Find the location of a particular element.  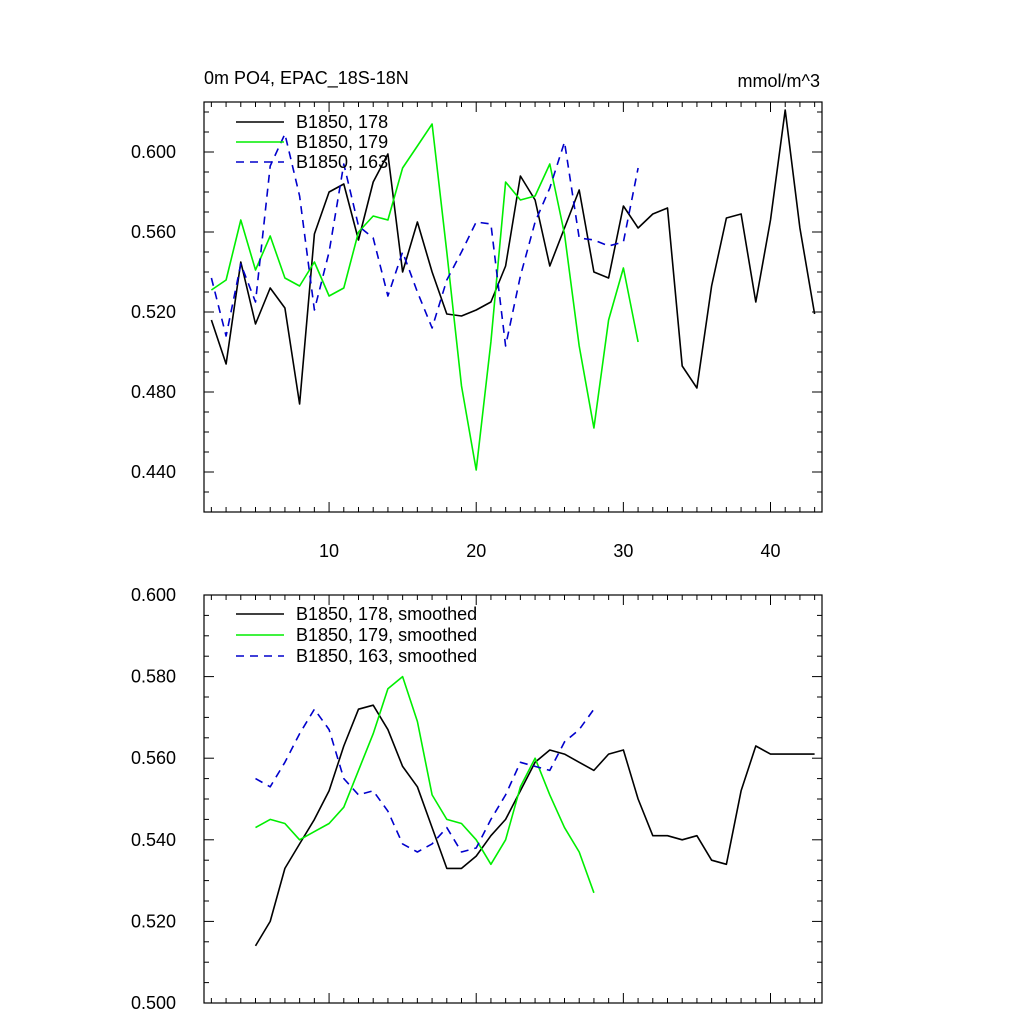

legend-label: B1850, 163, smoothed is located at coordinates (386, 656).